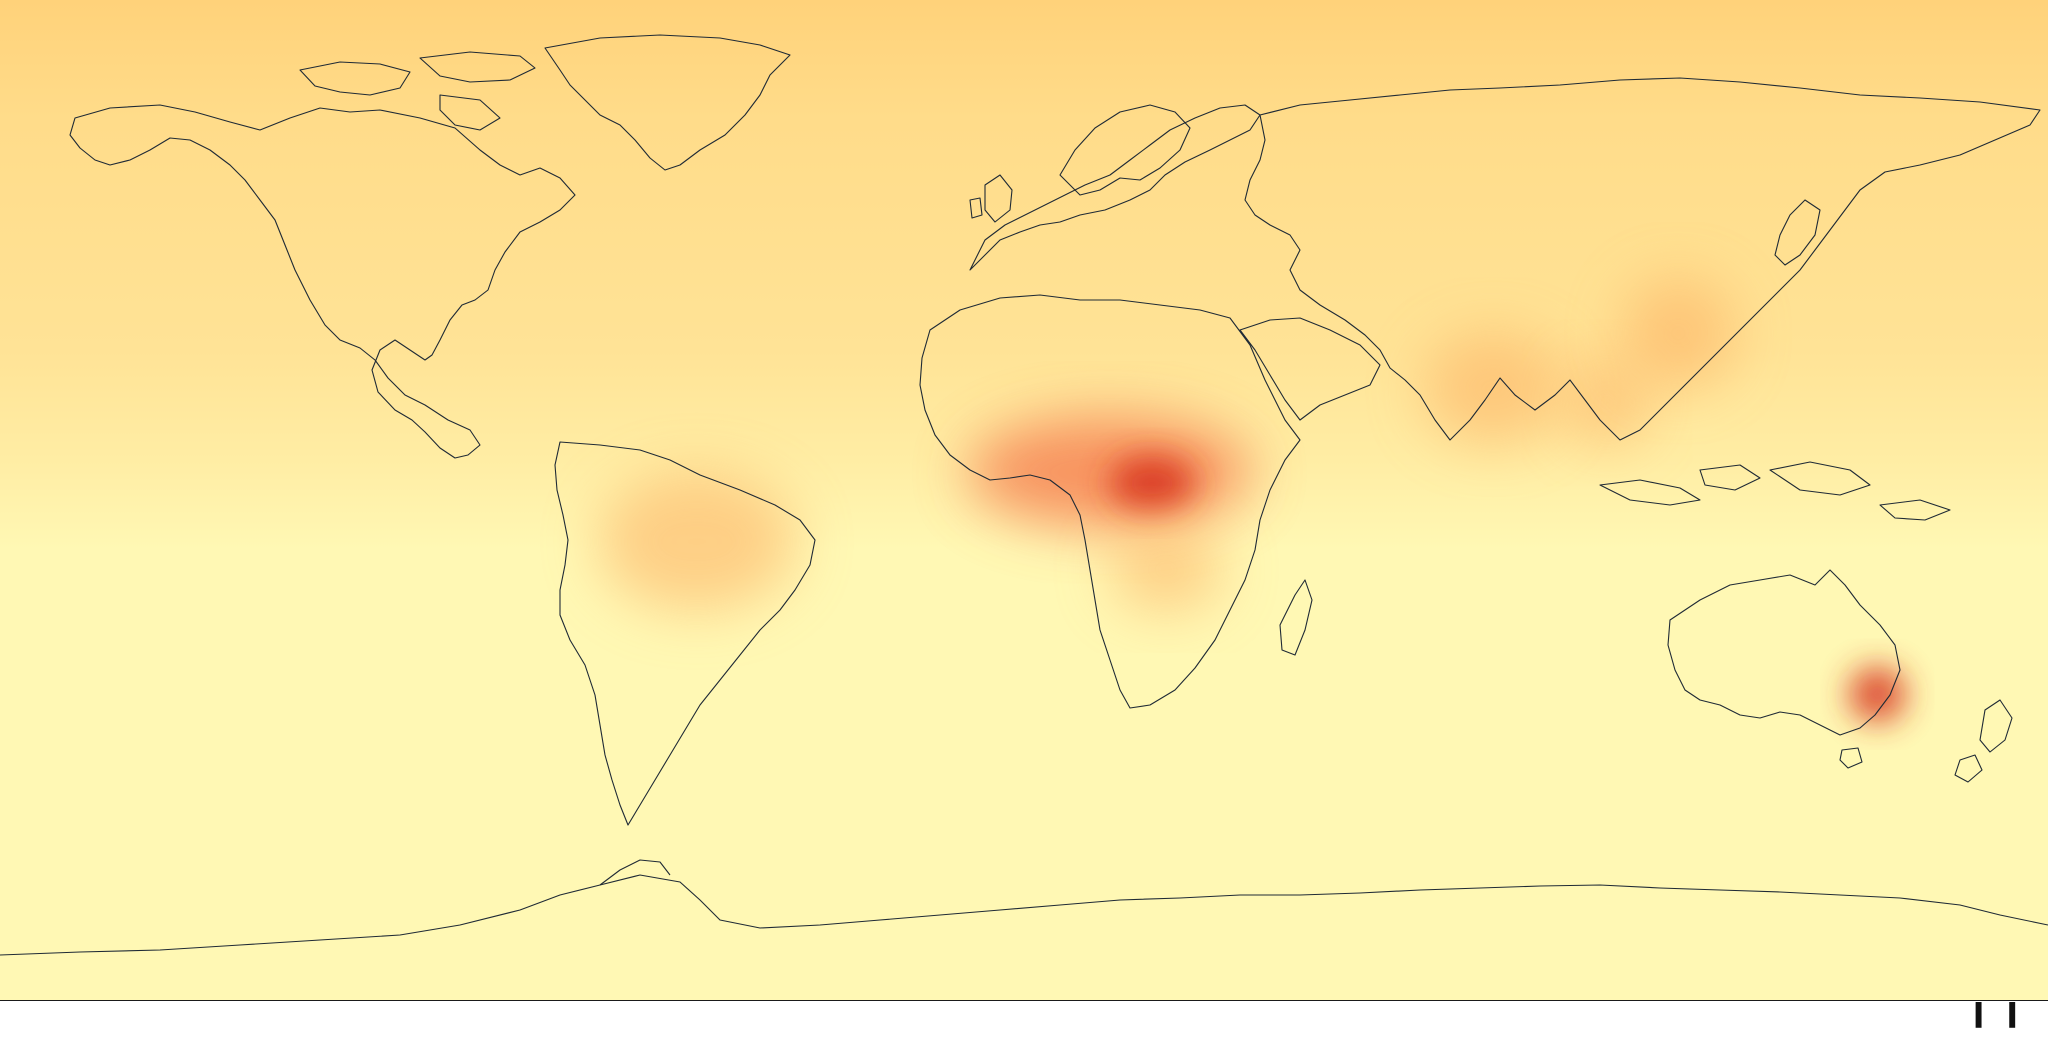 This screenshot has height=1037, width=2048. What do you see at coordinates (417, 91) in the screenshot?
I see `coastline-arctic-islands` at bounding box center [417, 91].